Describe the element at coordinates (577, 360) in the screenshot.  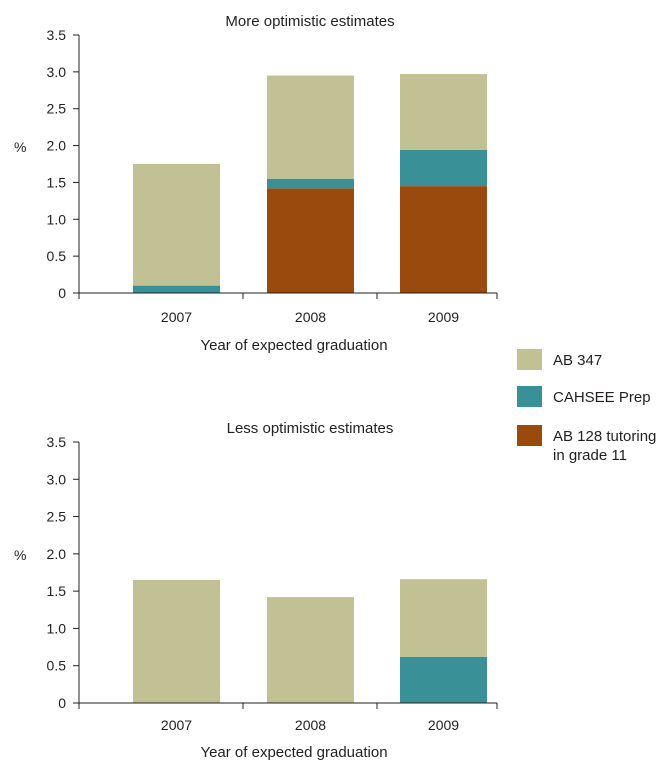
I see `legend-label: AB 347` at that location.